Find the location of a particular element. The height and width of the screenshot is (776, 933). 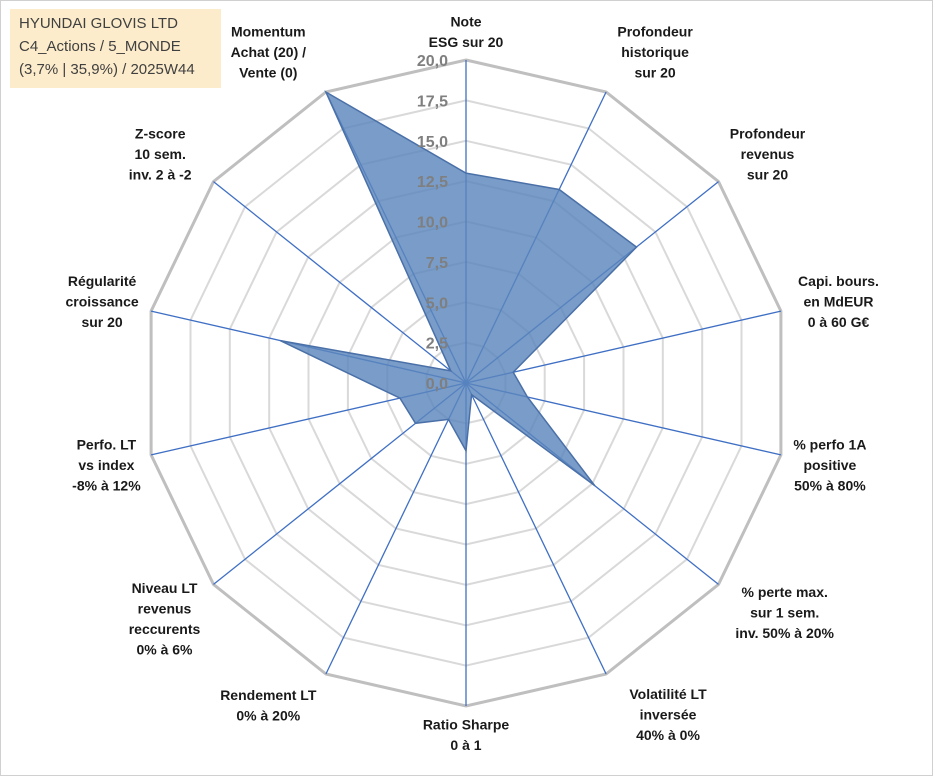

category-label: Perfo. LT vs index -8% à 12% is located at coordinates (106, 465).